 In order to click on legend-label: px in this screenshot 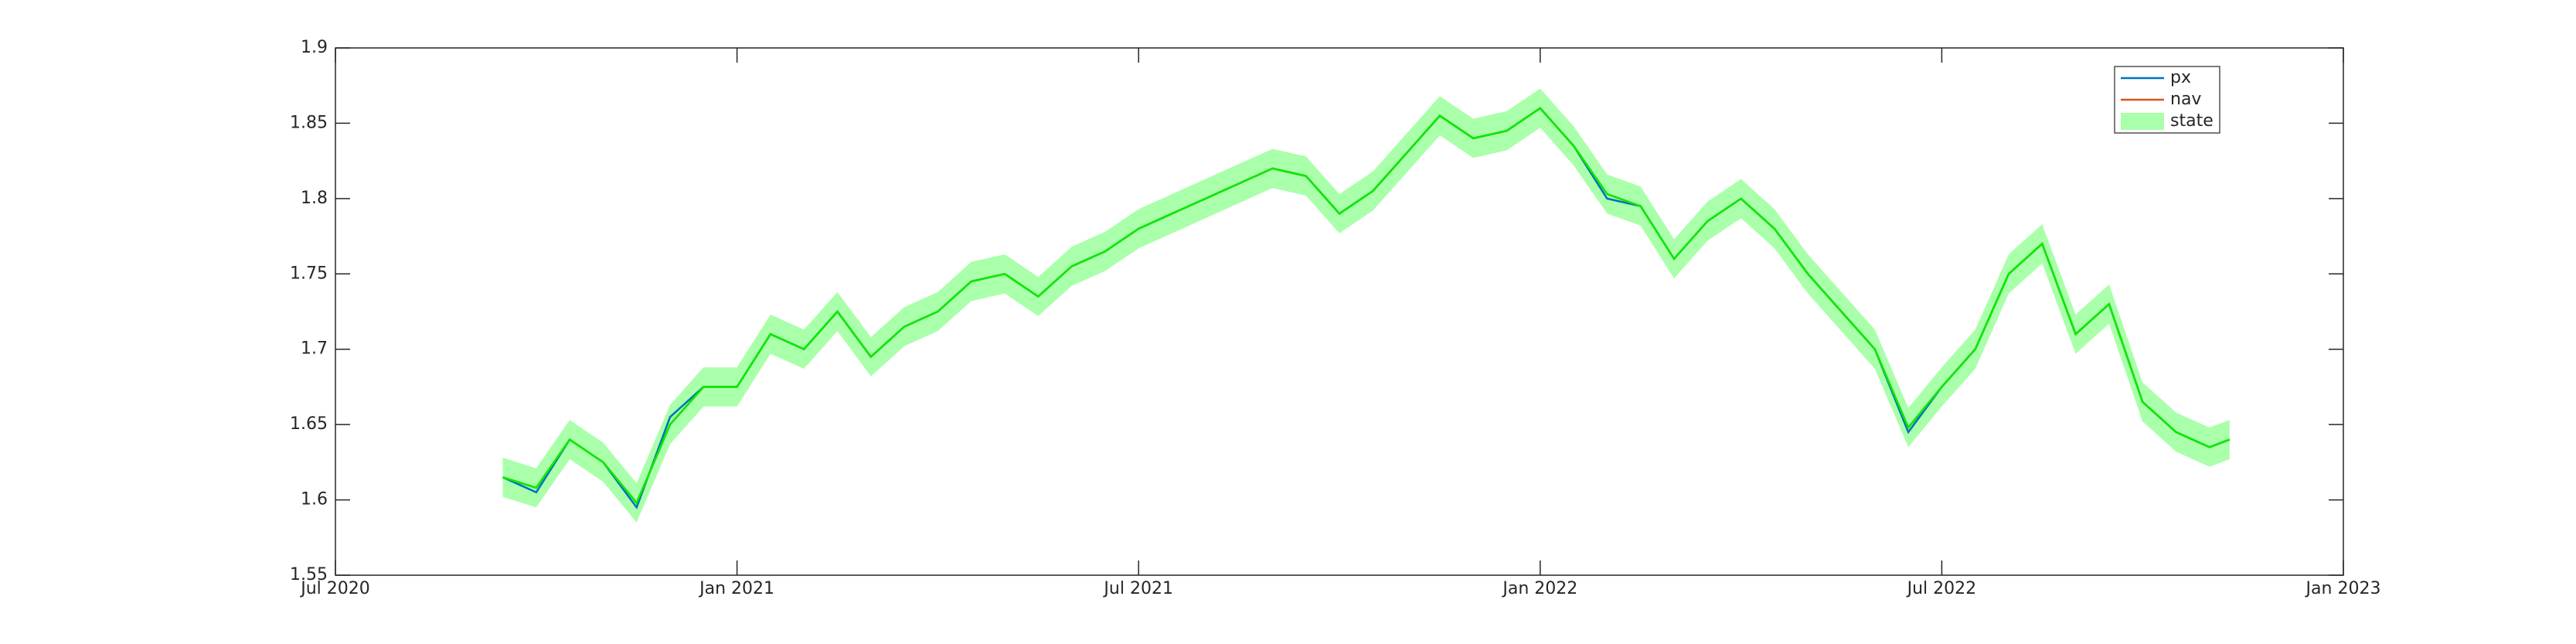, I will do `click(2180, 77)`.